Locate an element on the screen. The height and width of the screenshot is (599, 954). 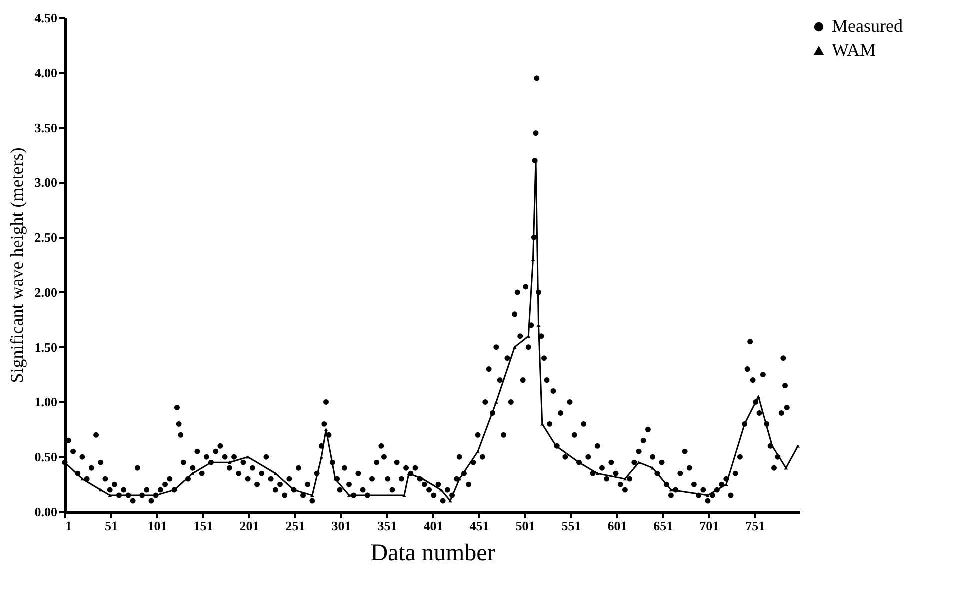
x-tick-label: 351 is located at coordinates (388, 526).